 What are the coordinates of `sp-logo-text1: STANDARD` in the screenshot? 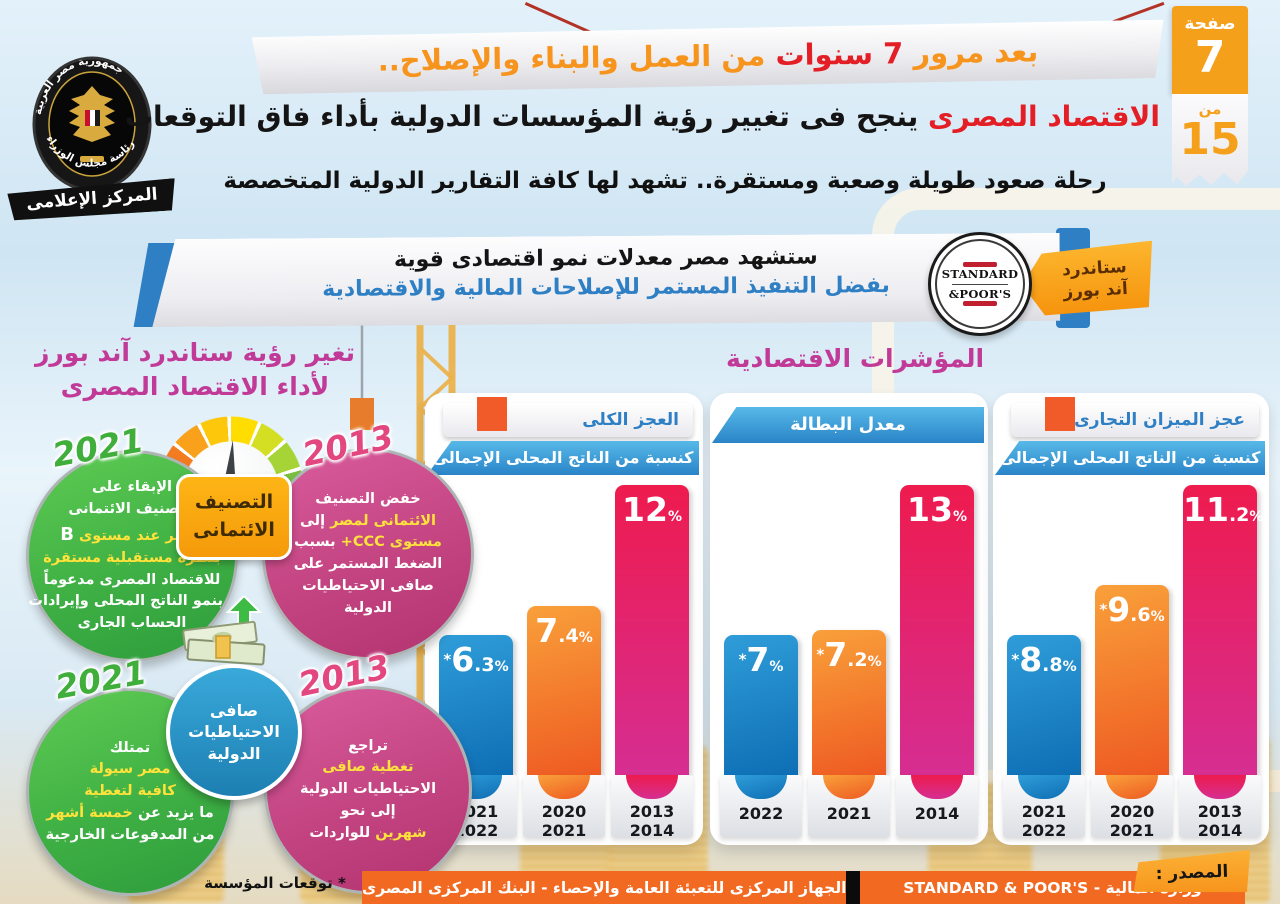 It's located at (980, 274).